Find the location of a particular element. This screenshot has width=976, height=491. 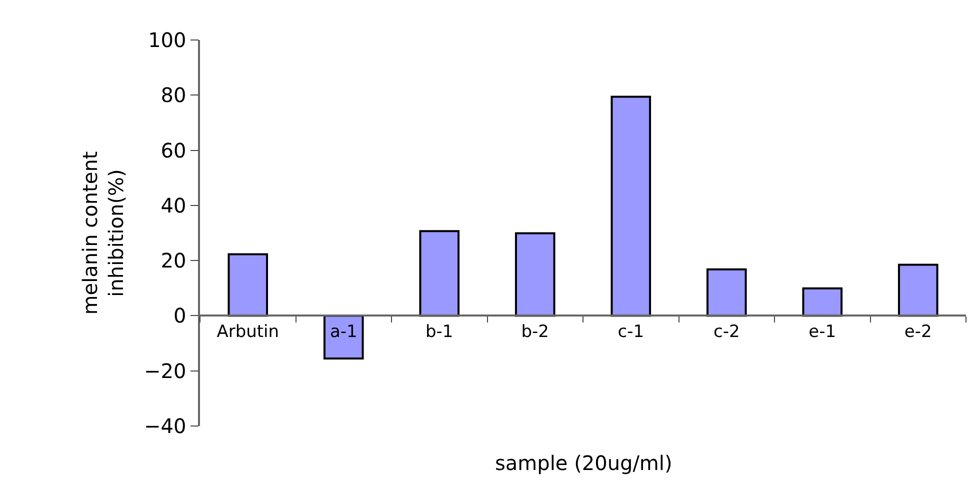

x-axis-title: sample (20ug/ml) is located at coordinates (583, 463).